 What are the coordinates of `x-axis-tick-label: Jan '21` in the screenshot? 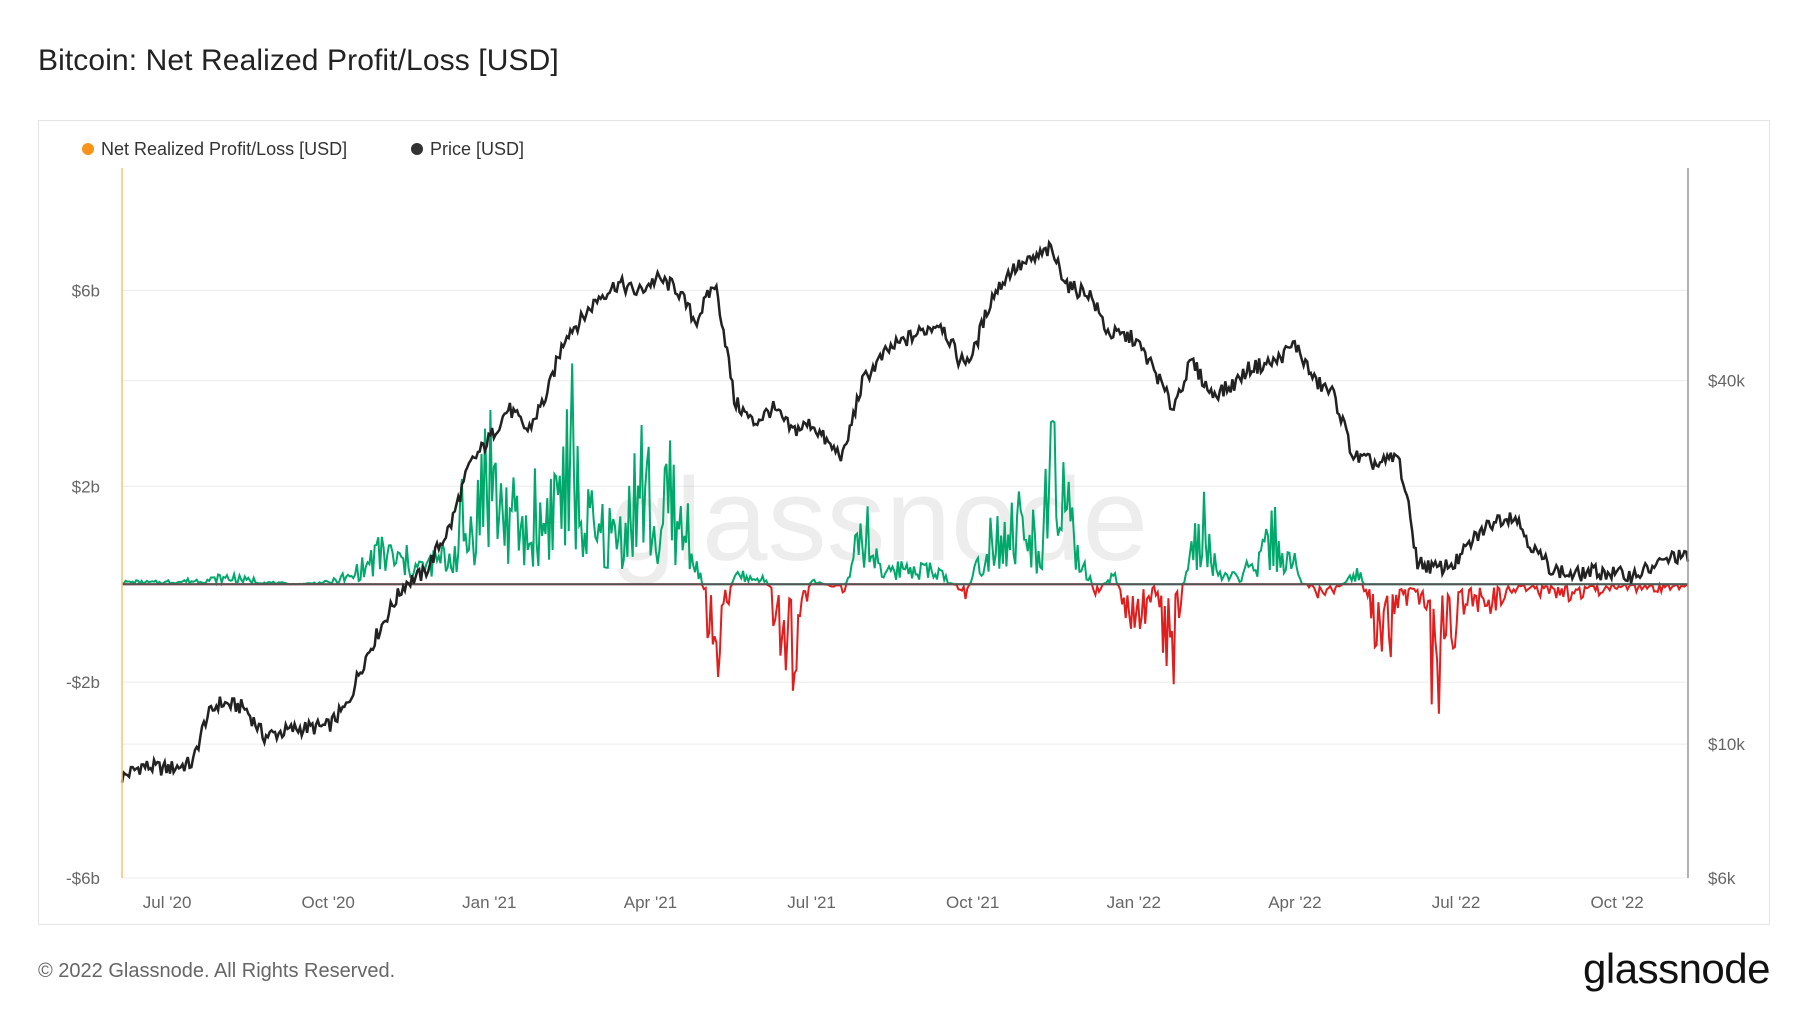 It's located at (489, 902).